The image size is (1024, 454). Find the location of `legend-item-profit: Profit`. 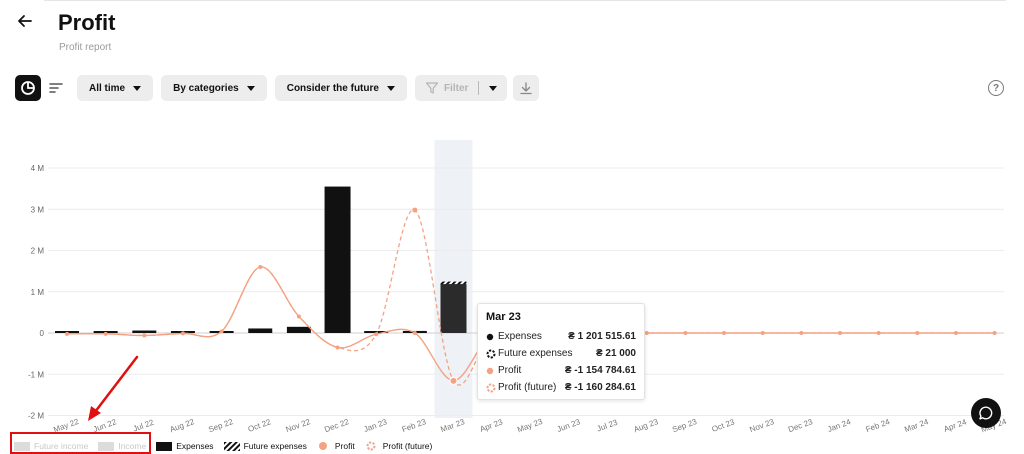

legend-item-profit: Profit is located at coordinates (336, 446).